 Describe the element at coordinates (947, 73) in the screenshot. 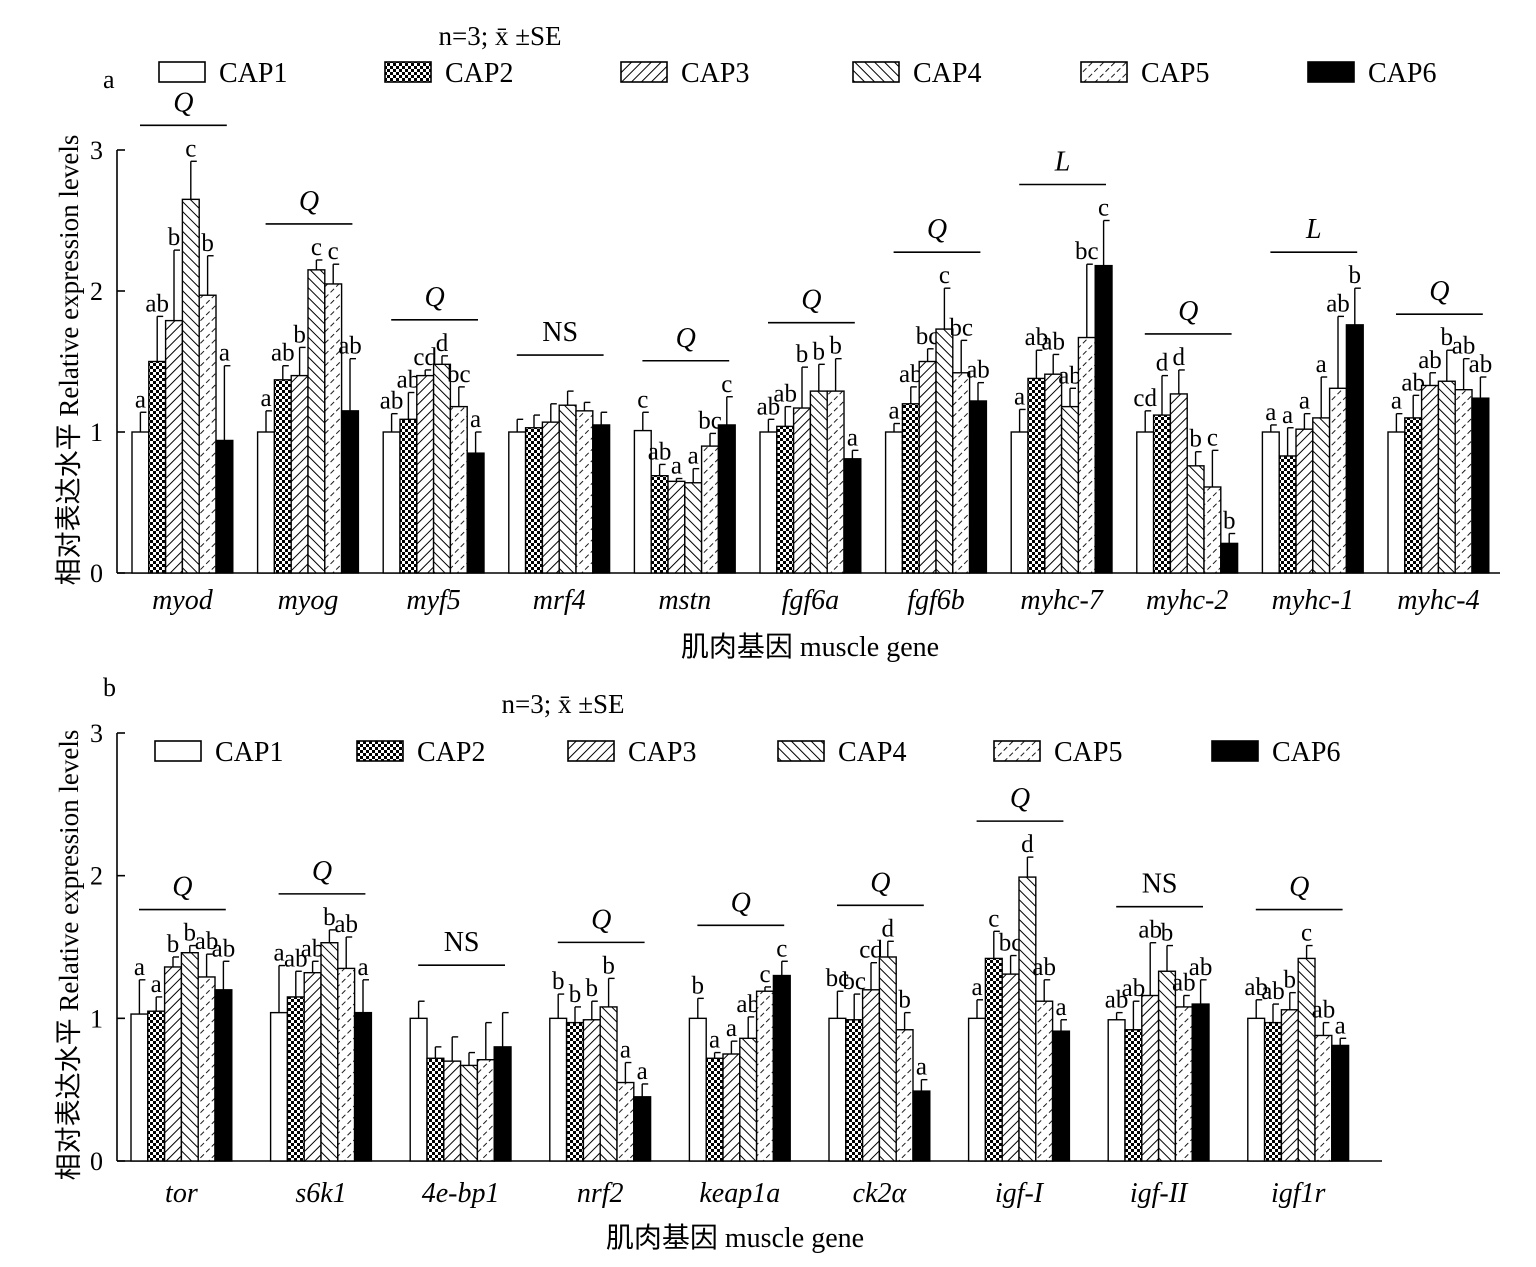

I see `legend-label-cap4: CAP4` at that location.